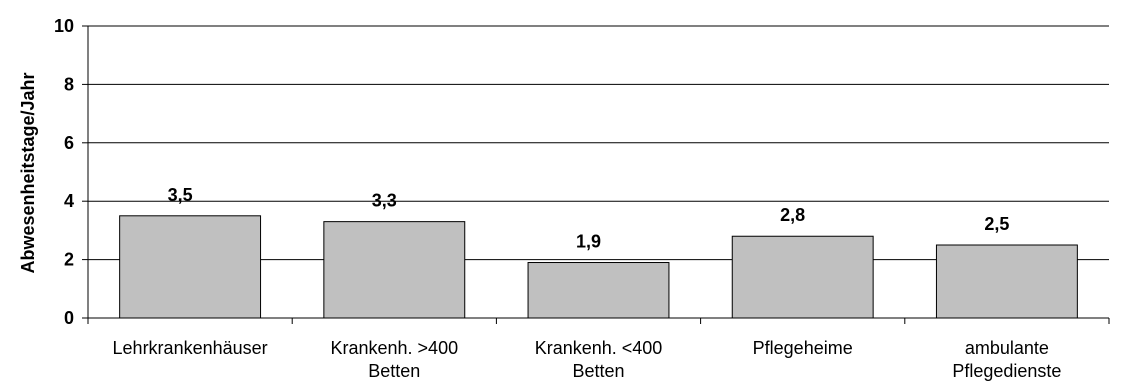 This screenshot has height=391, width=1121. Describe the element at coordinates (996, 224) in the screenshot. I see `data-label: 2,5` at that location.